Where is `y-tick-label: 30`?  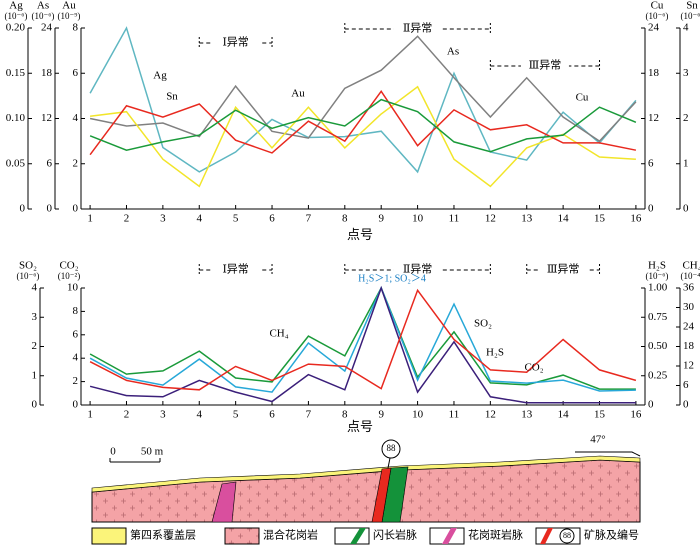
y-tick-label: 30 is located at coordinates (689, 307).